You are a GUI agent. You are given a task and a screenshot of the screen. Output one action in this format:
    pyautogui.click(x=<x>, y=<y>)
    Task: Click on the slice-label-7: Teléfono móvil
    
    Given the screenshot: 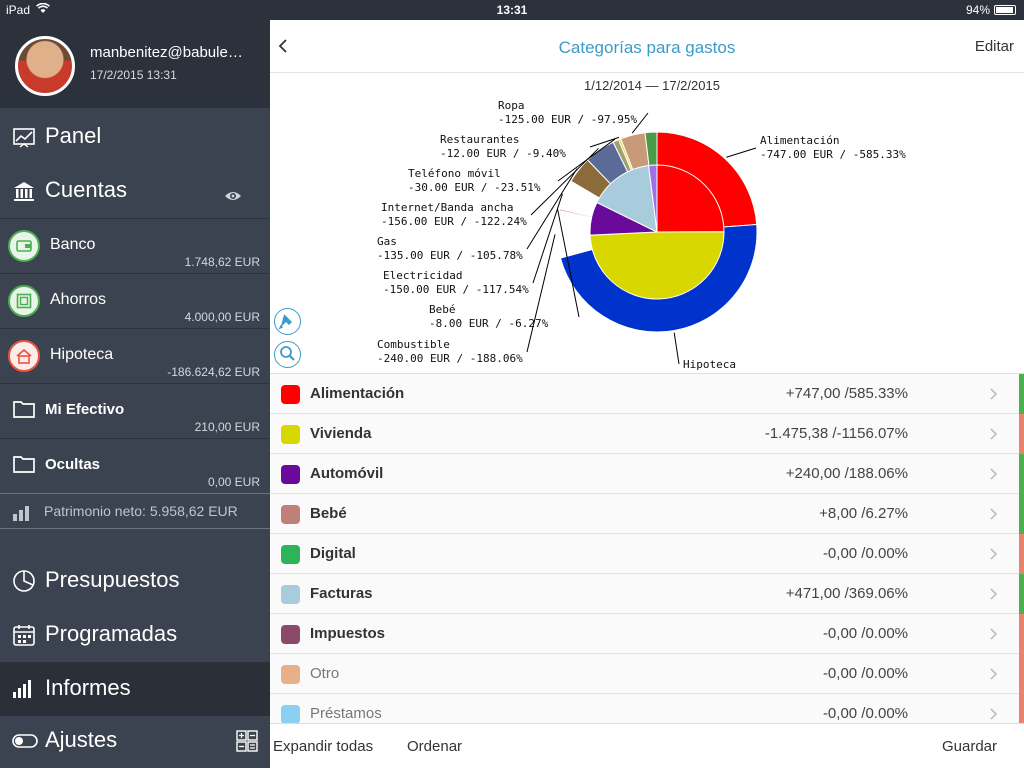 What is the action you would take?
    pyautogui.click(x=454, y=173)
    